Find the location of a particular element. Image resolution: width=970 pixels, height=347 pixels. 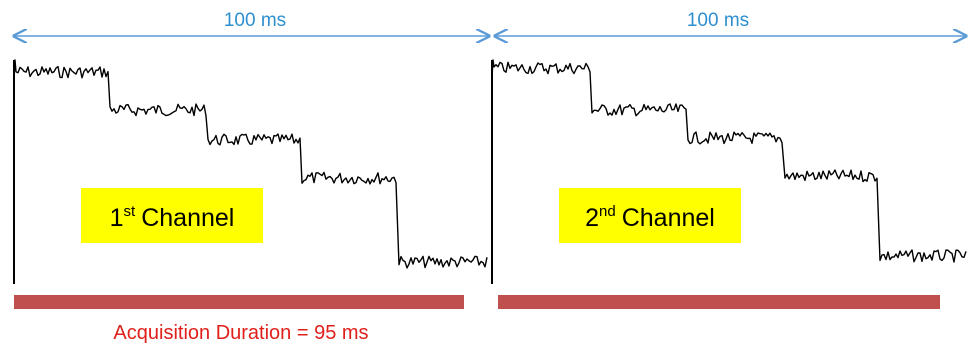

interval-label-2: 100 ms is located at coordinates (718, 20).